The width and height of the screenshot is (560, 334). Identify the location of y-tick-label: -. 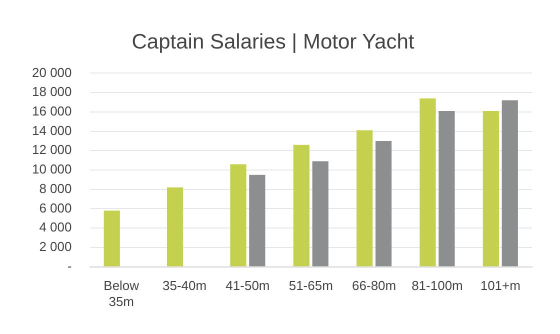
(69, 266).